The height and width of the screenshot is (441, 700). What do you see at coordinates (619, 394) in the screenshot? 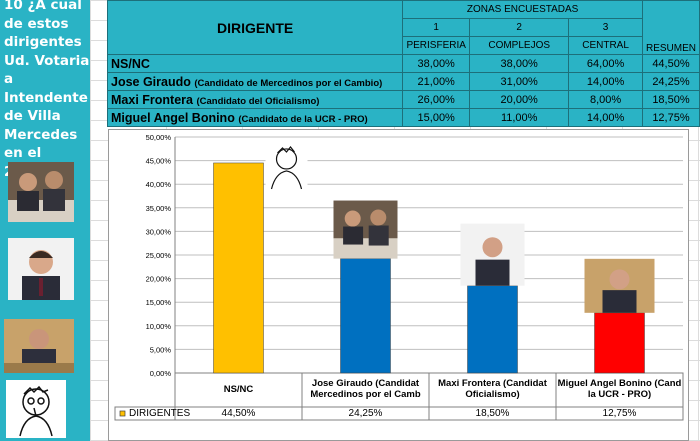
I see `category-label-line: la UCR - PRO)` at bounding box center [619, 394].